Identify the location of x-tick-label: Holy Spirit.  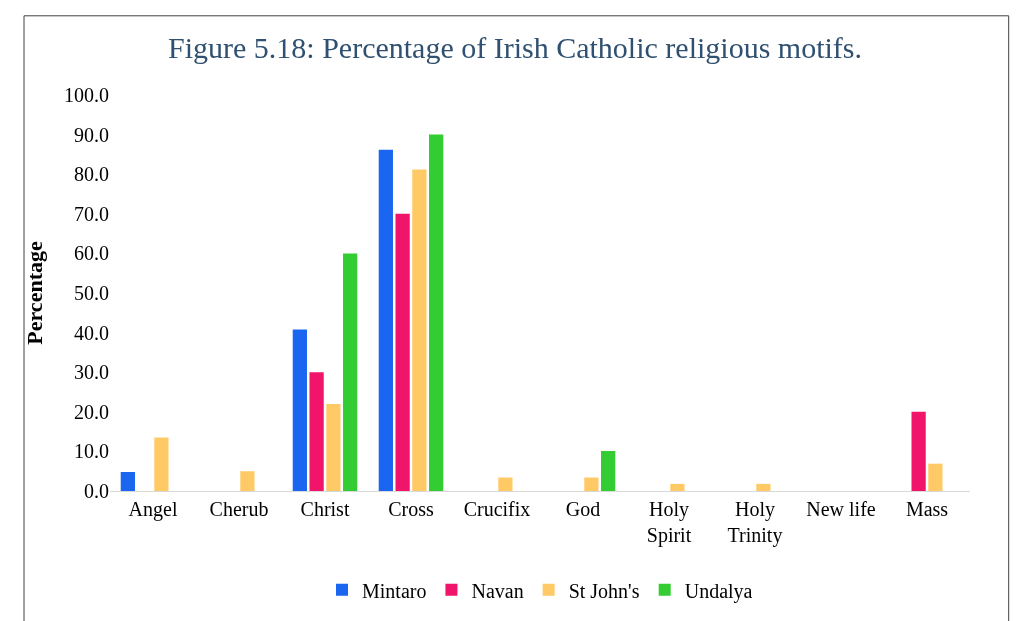
(669, 522).